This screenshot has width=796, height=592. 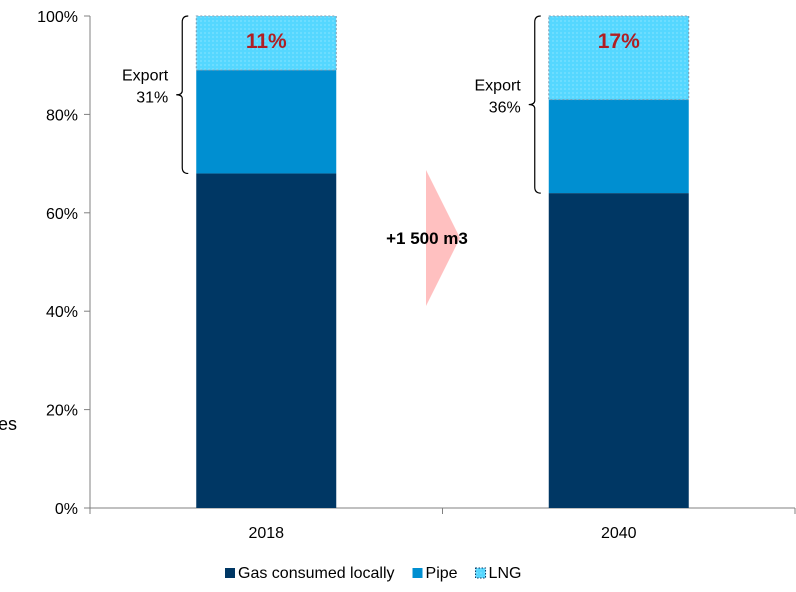 I want to click on growth-arrow-label: +1 500 m3, so click(x=427, y=238).